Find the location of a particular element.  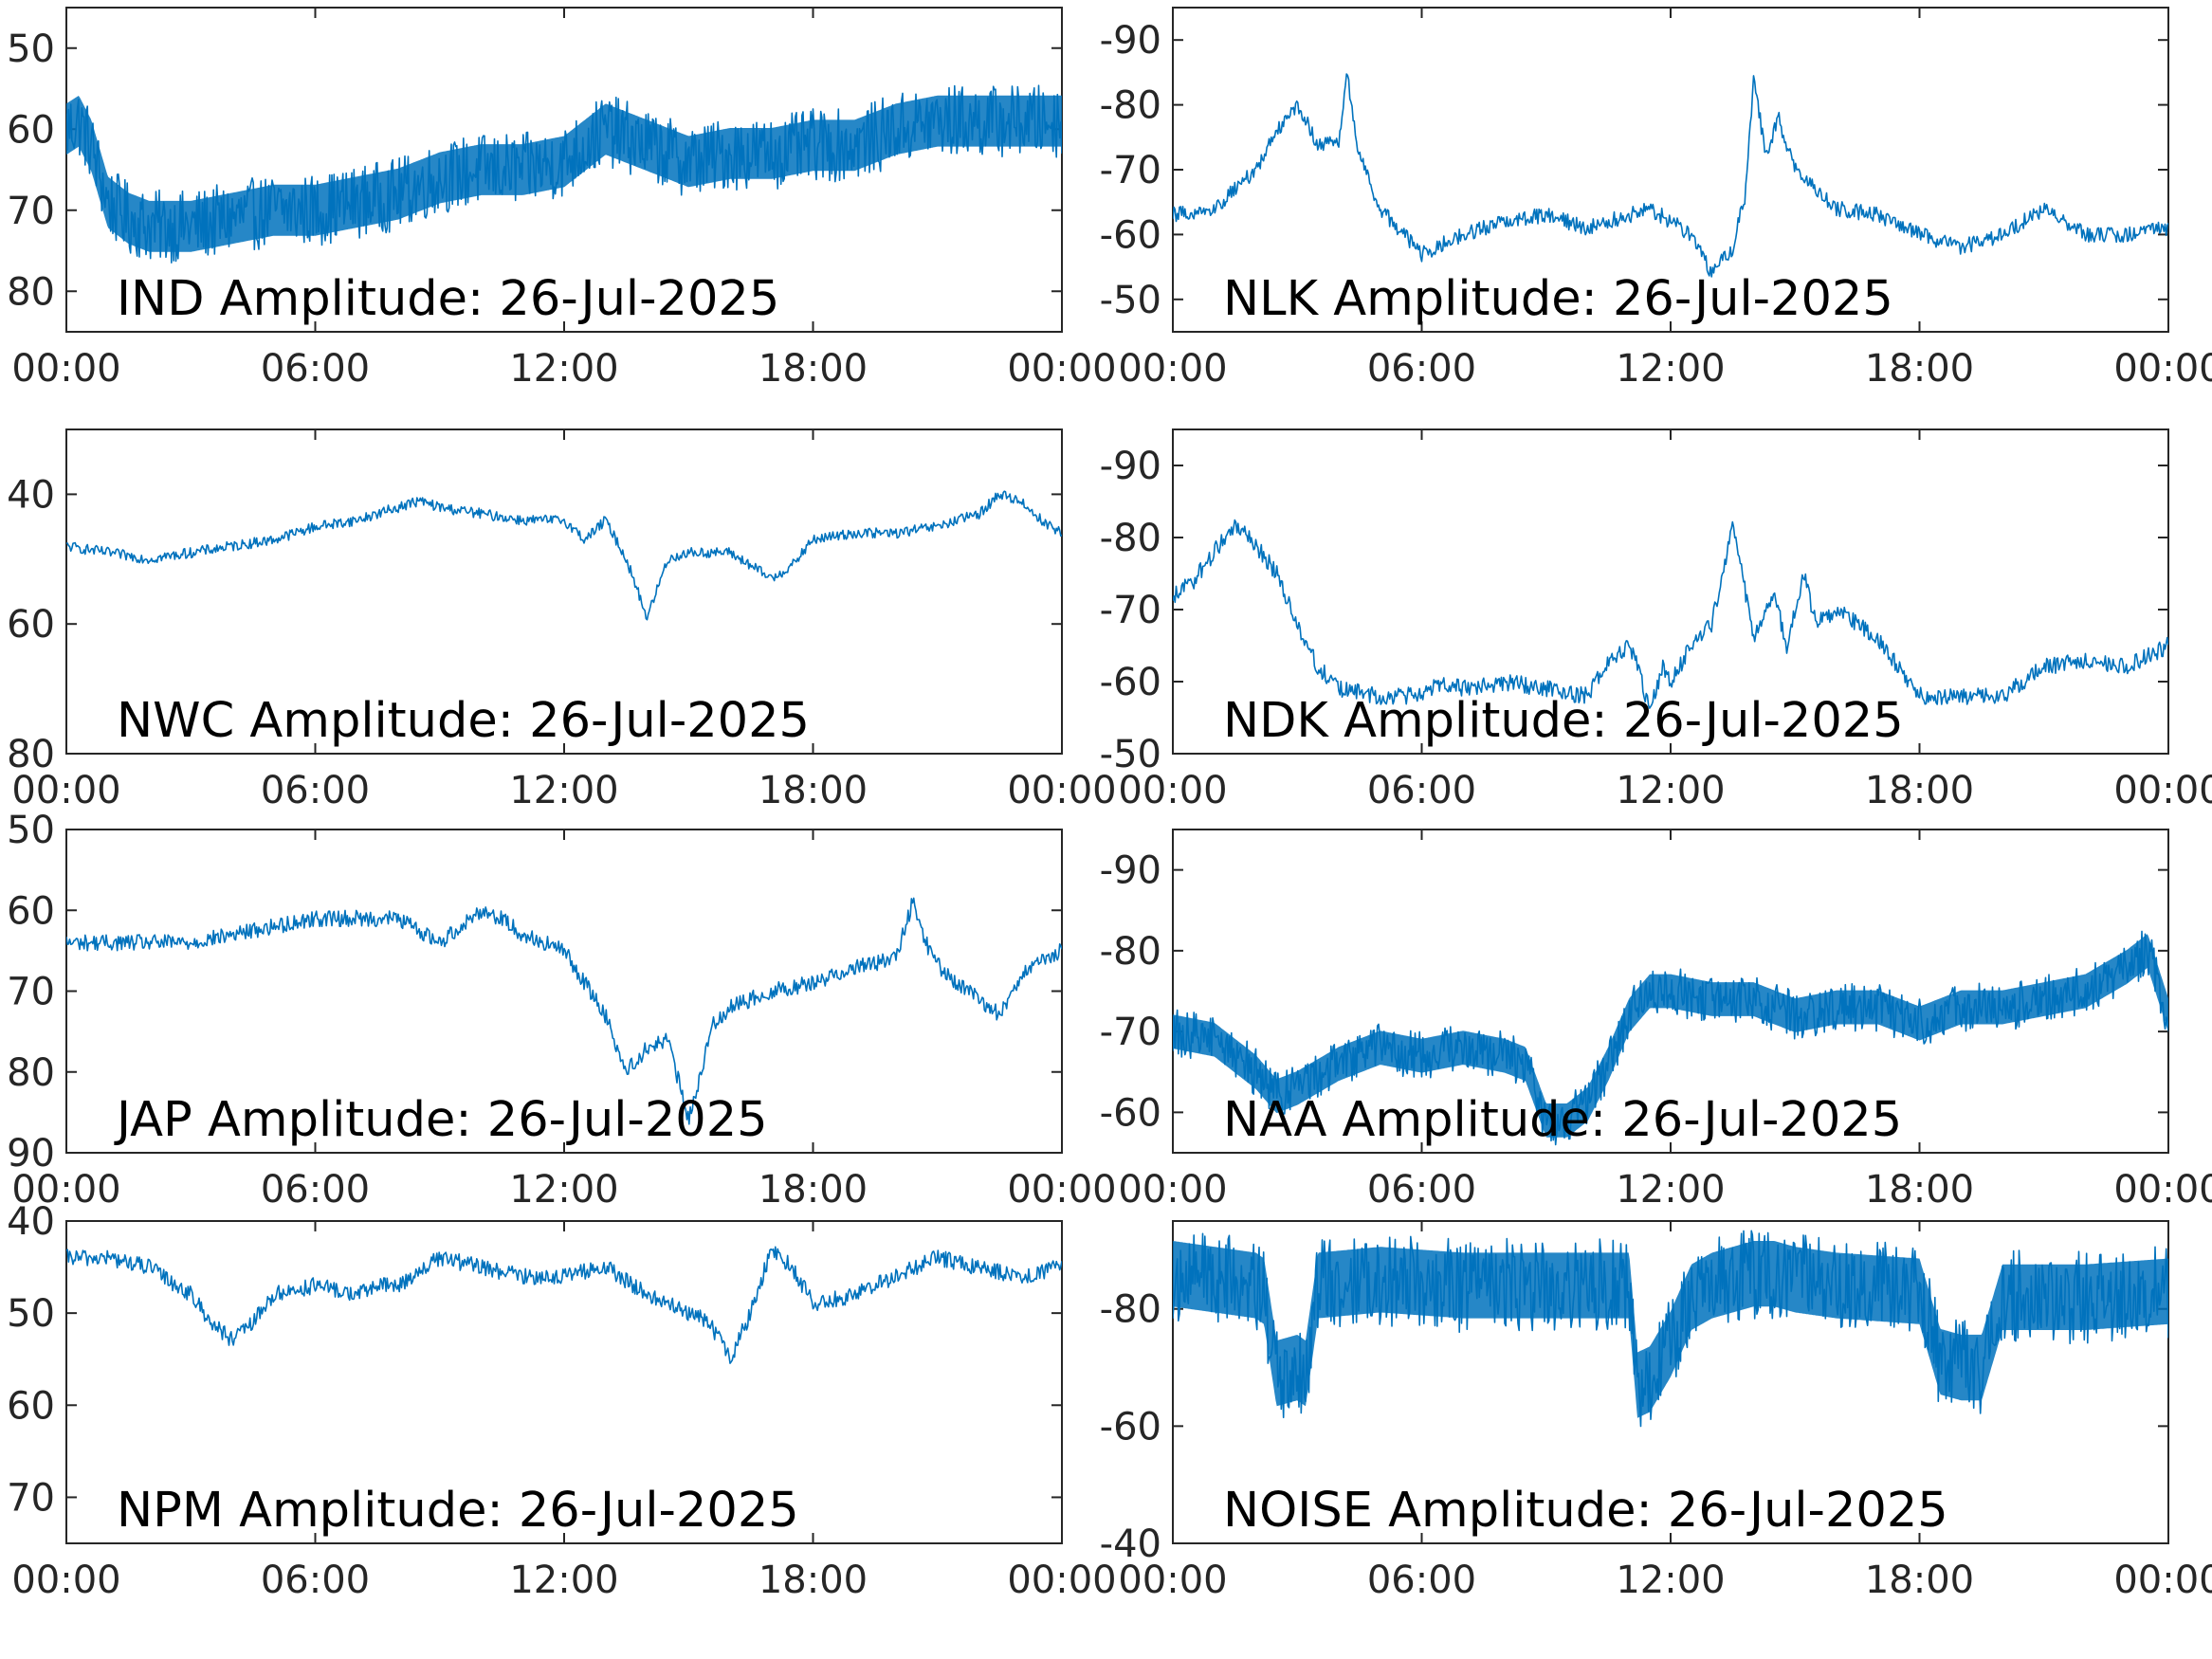

series-band is located at coordinates (1670, 1036).